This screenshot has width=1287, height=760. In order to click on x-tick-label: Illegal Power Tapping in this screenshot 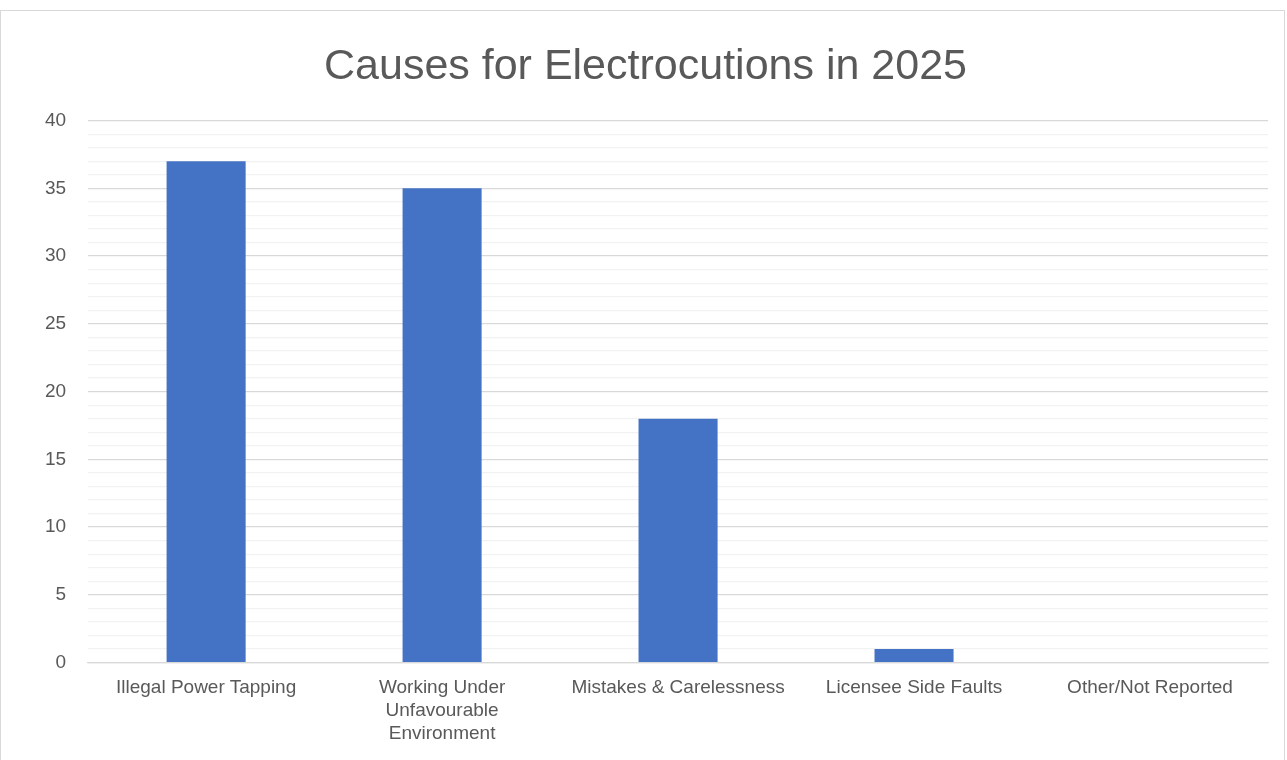, I will do `click(206, 687)`.